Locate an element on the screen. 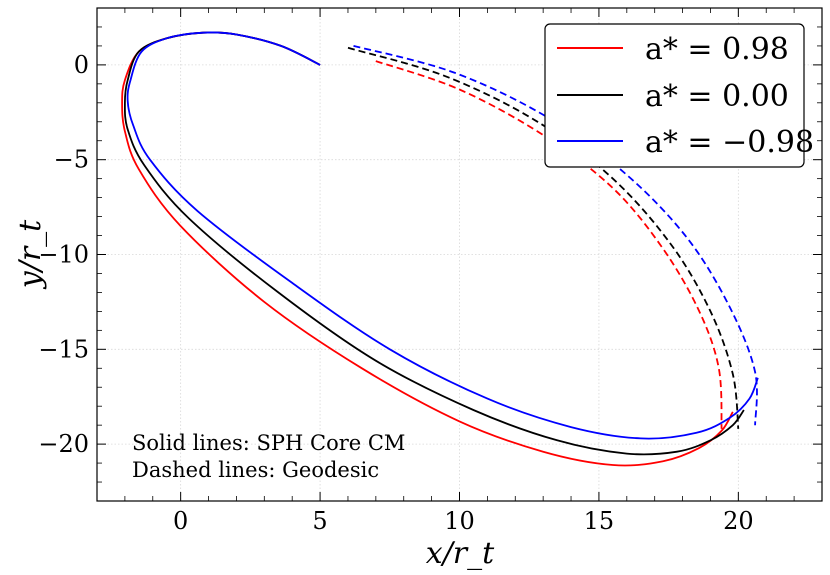 This screenshot has height=575, width=830. annotation-solid-lines: Solid lines: SPH Core CM is located at coordinates (268, 443).